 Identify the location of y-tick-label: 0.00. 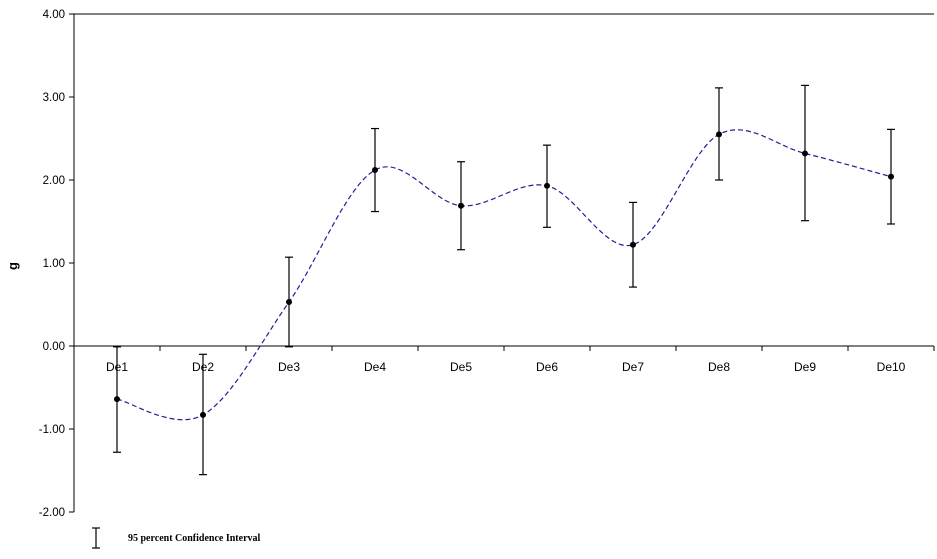
(54, 347).